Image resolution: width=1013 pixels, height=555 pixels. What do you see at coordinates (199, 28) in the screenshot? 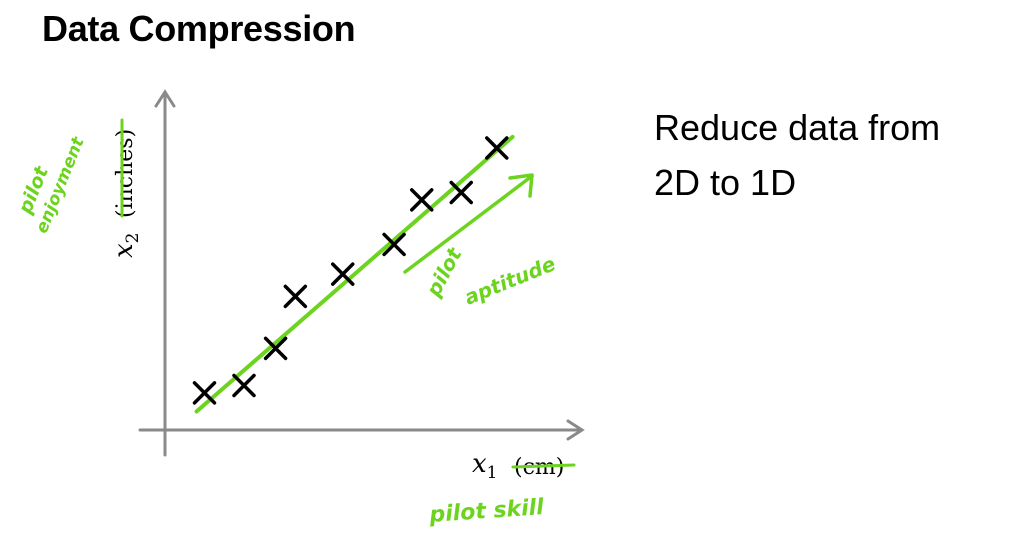
I see `slide-title: Data Compression` at bounding box center [199, 28].